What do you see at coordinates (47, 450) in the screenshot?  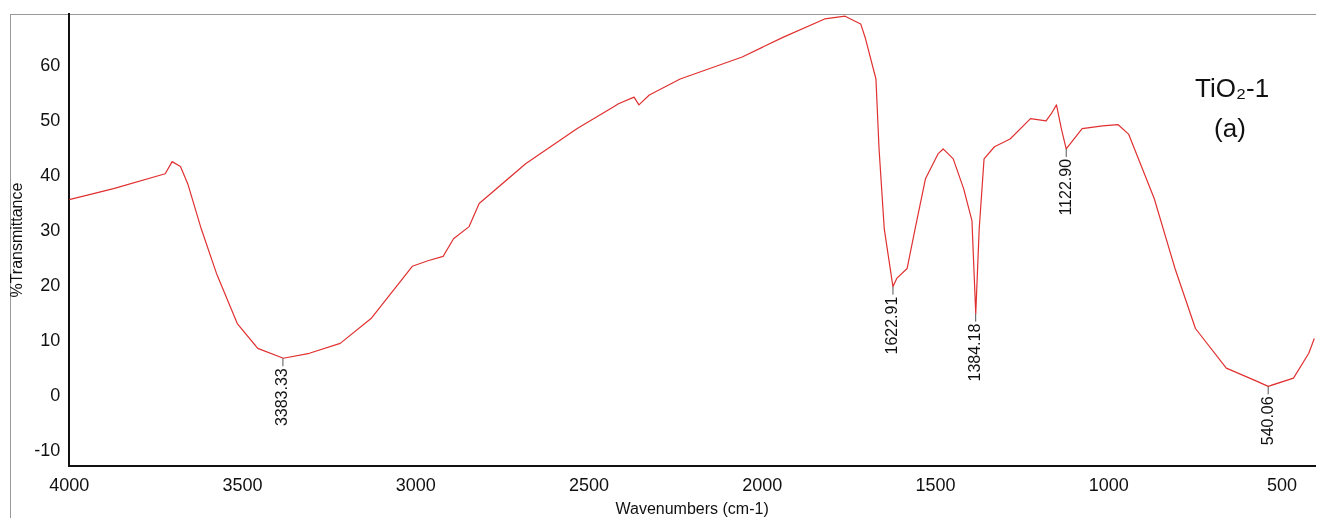 I see `y-tick-label: -10` at bounding box center [47, 450].